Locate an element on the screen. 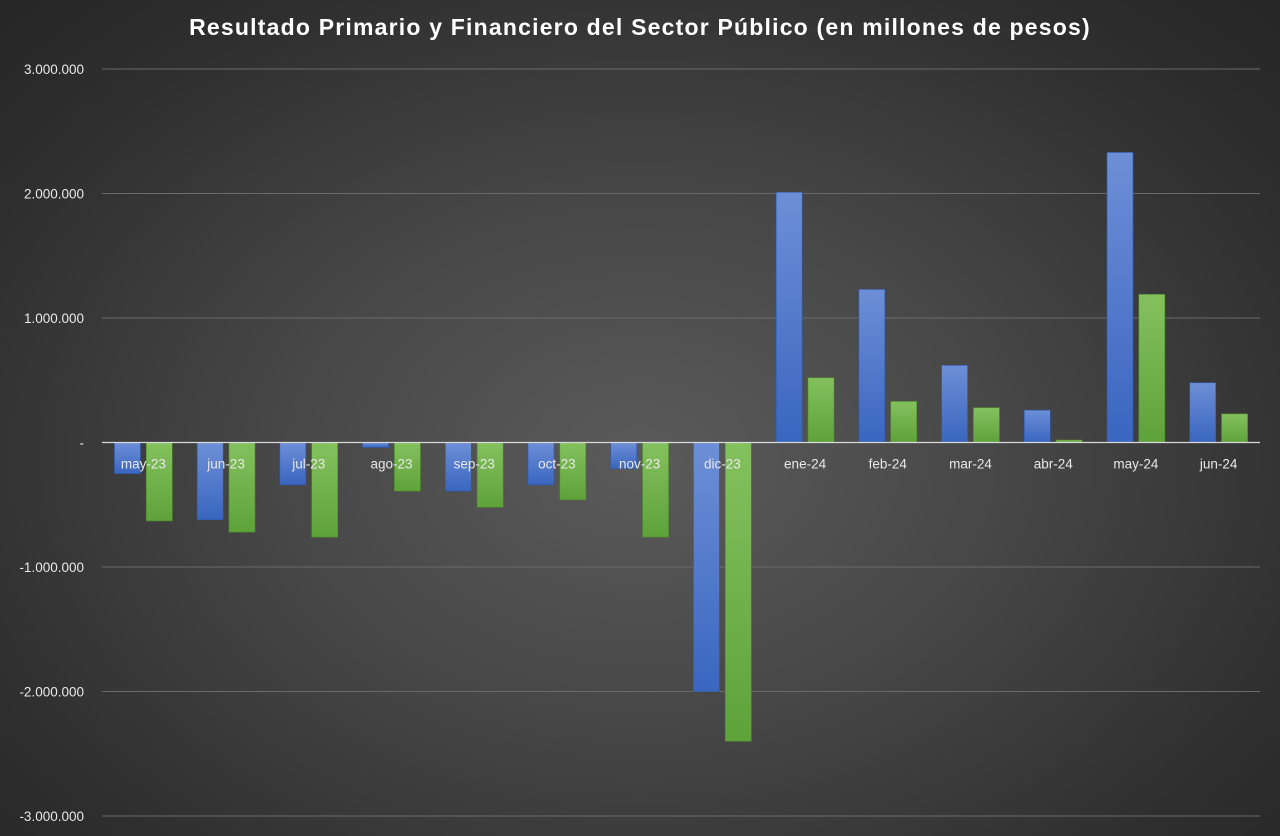 This screenshot has width=1280, height=836. x-tick-label: oct-23 is located at coordinates (557, 464).